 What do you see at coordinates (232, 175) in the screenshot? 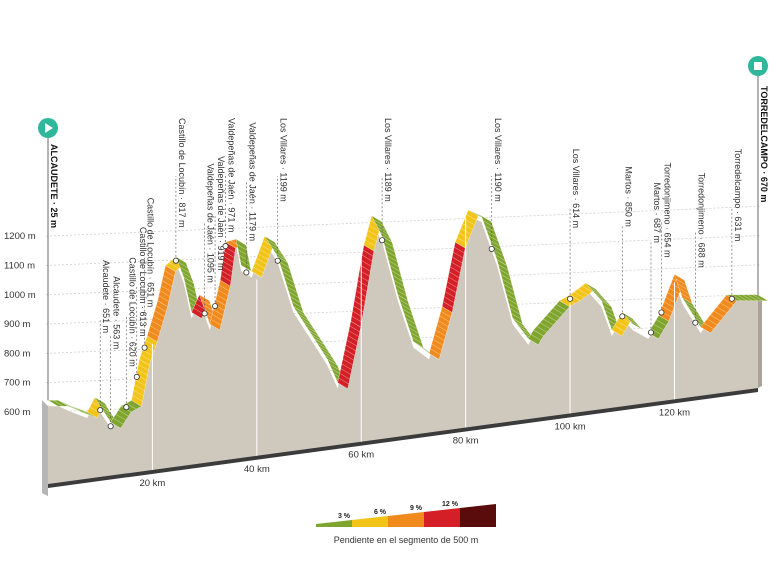
I see `waypoint-label: Valdepeñas de Jaén · 971 m` at bounding box center [232, 175].